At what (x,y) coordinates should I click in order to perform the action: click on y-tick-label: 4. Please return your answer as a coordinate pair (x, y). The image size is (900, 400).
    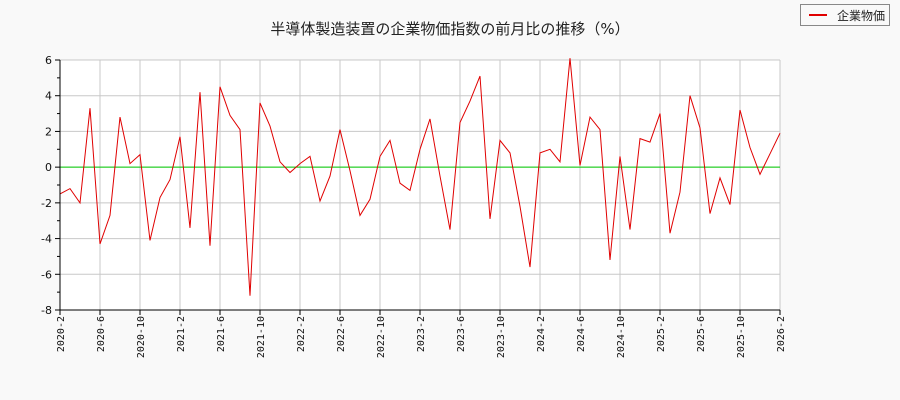
    Looking at the image, I should click on (48, 96).